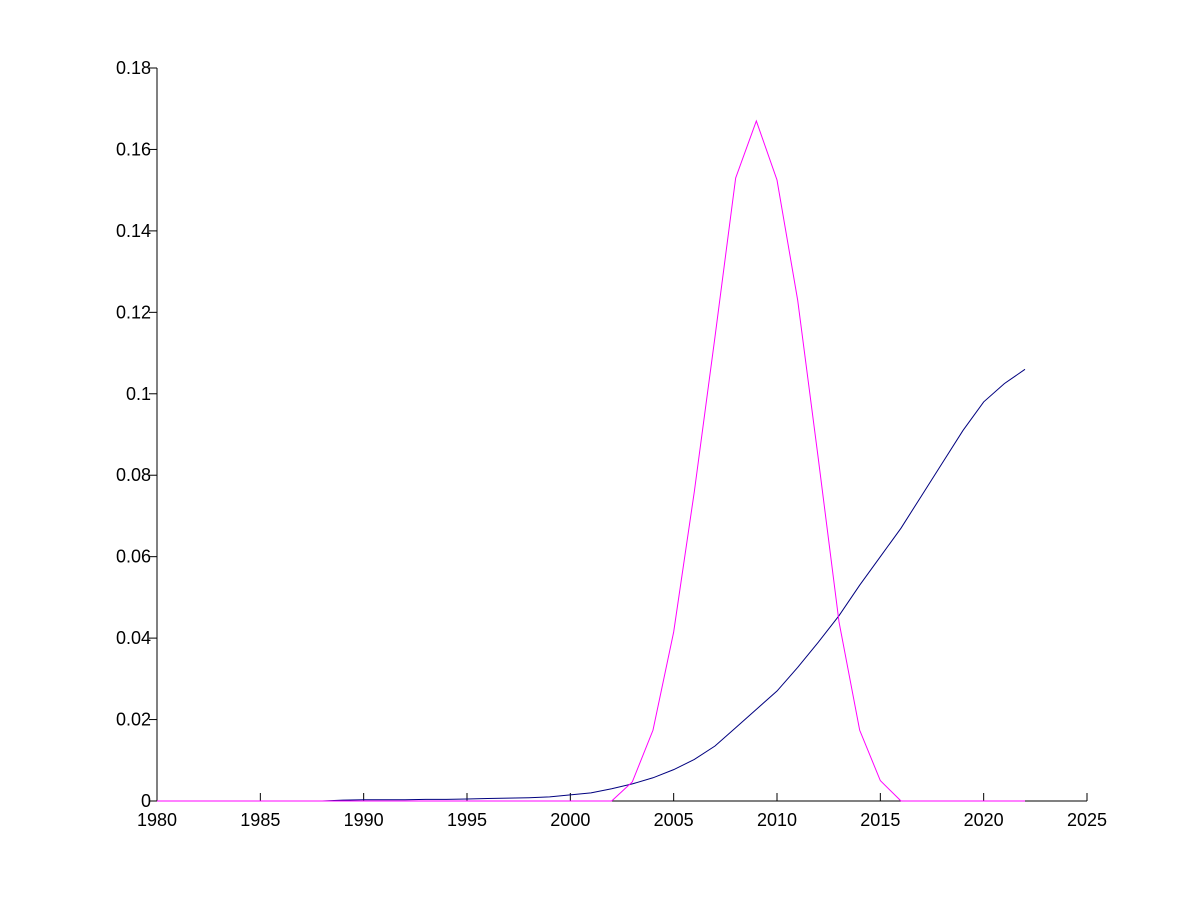 The width and height of the screenshot is (1200, 900). Describe the element at coordinates (133, 68) in the screenshot. I see `y-tick-label: 0.18` at that location.